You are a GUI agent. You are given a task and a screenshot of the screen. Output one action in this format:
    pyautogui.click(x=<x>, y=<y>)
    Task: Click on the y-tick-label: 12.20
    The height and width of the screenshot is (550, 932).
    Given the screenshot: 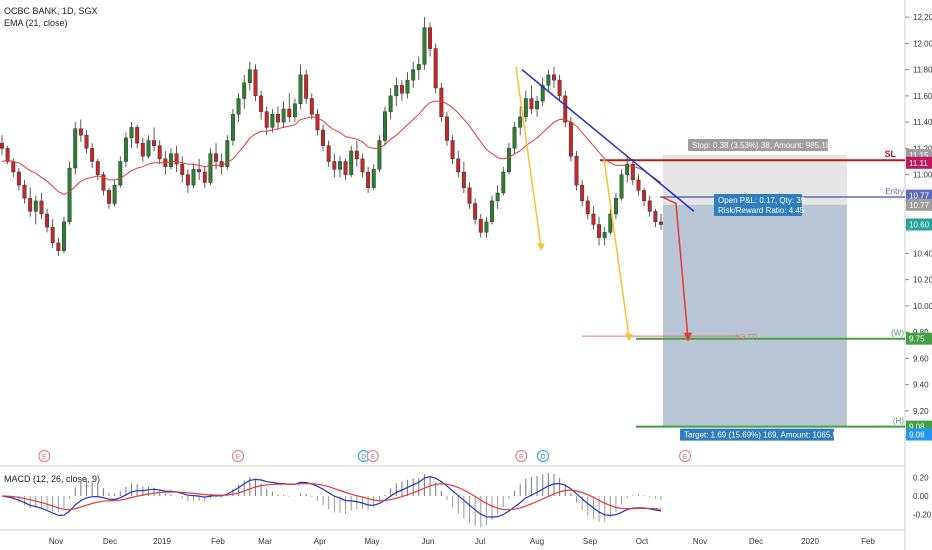 What is the action you would take?
    pyautogui.click(x=922, y=17)
    